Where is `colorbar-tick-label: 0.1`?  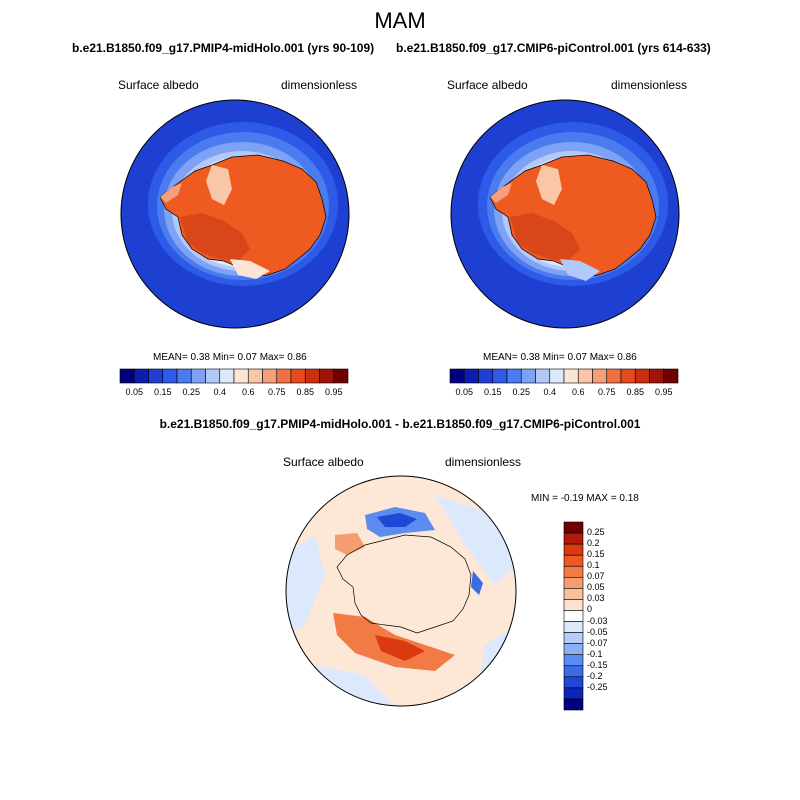 colorbar-tick-label: 0.1 is located at coordinates (593, 565).